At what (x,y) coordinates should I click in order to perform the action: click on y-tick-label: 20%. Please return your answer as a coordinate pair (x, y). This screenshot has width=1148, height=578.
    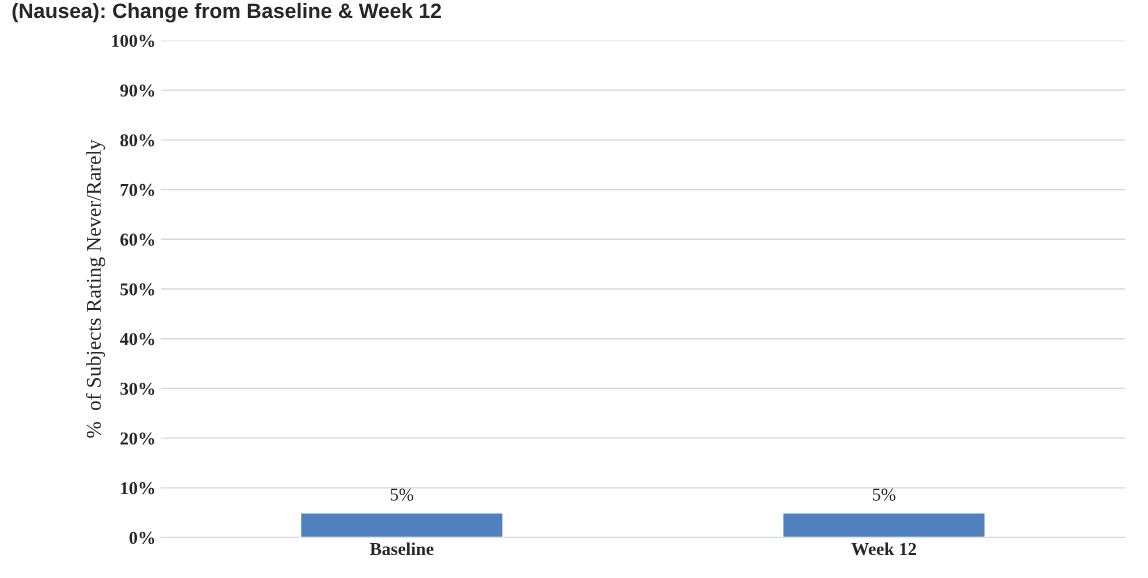
    Looking at the image, I should click on (137, 438).